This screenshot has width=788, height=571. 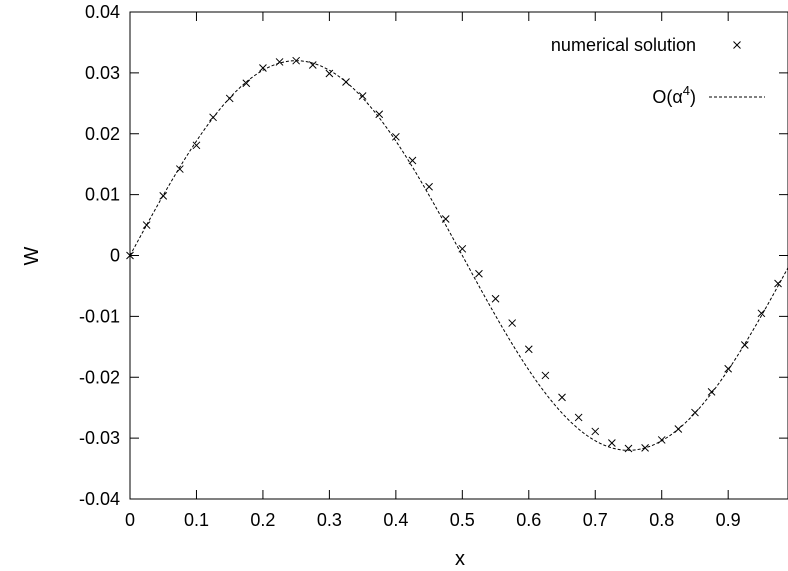 I want to click on x-tick-label: 0.1, so click(x=196, y=520).